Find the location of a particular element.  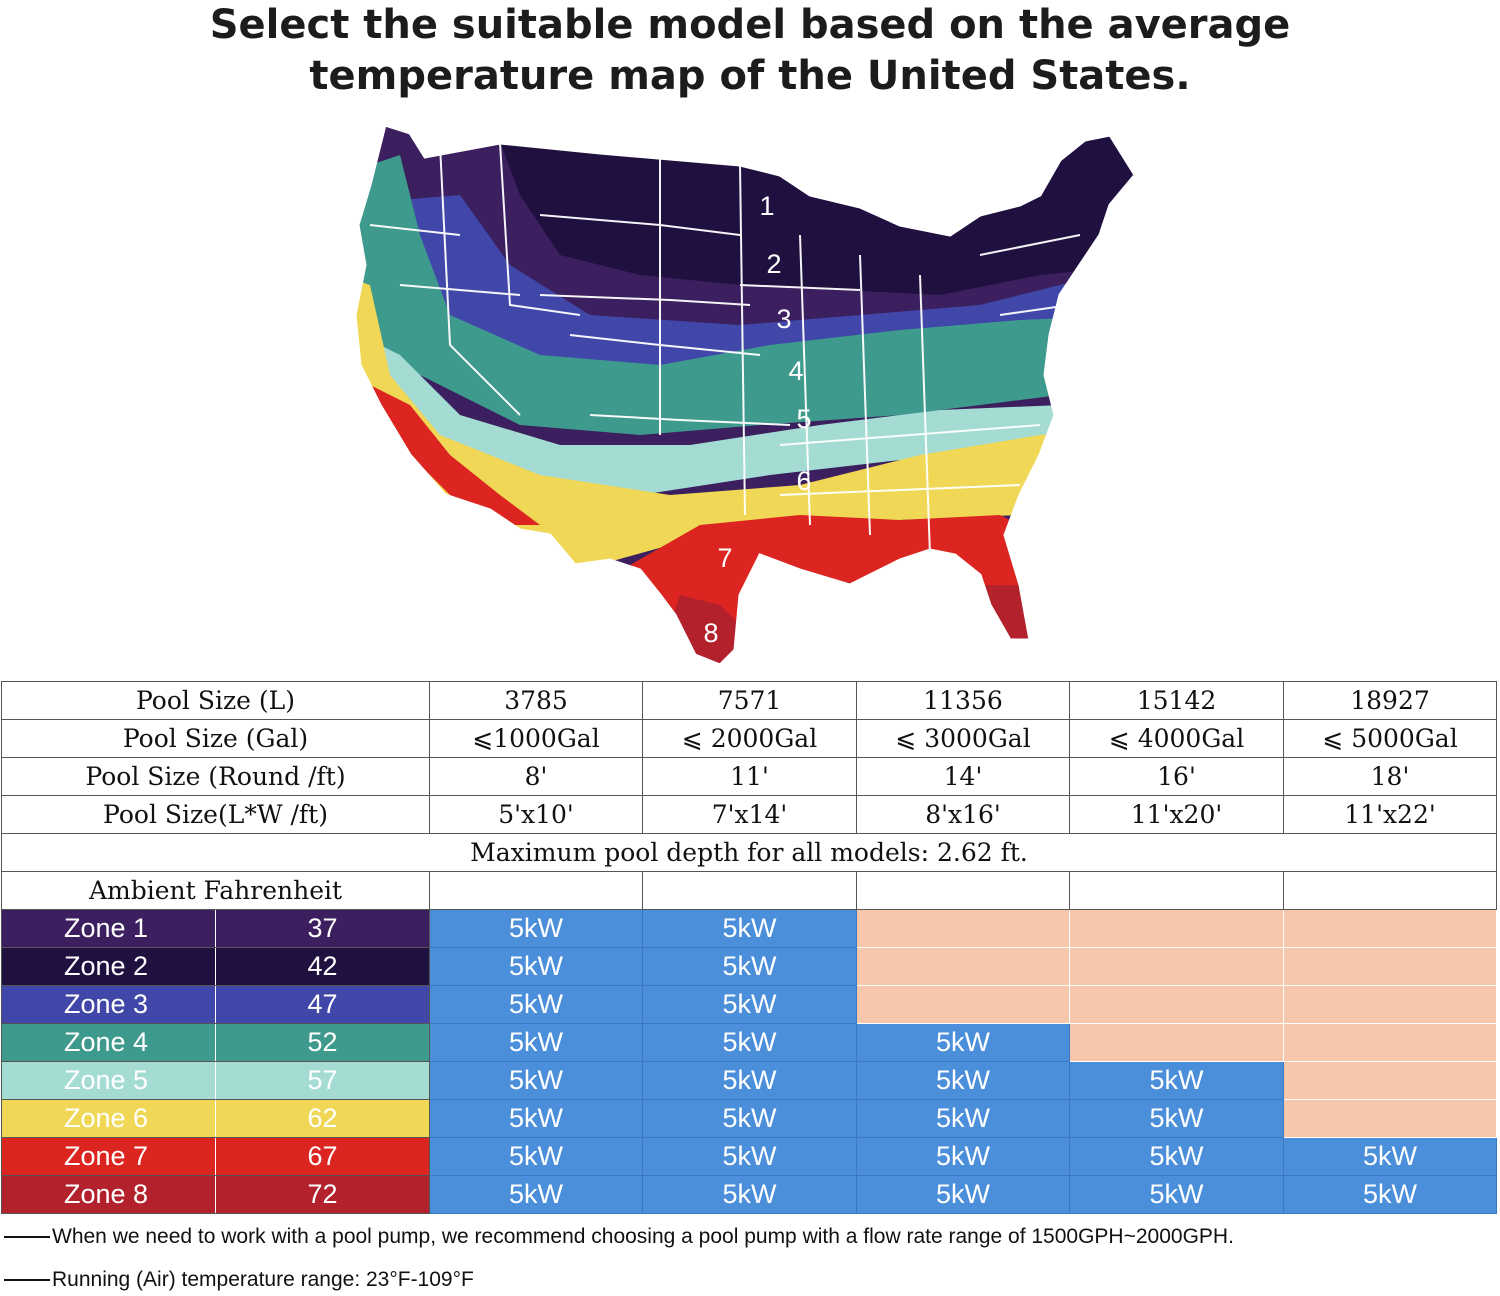

map-zone-label: 7 is located at coordinates (724, 558).